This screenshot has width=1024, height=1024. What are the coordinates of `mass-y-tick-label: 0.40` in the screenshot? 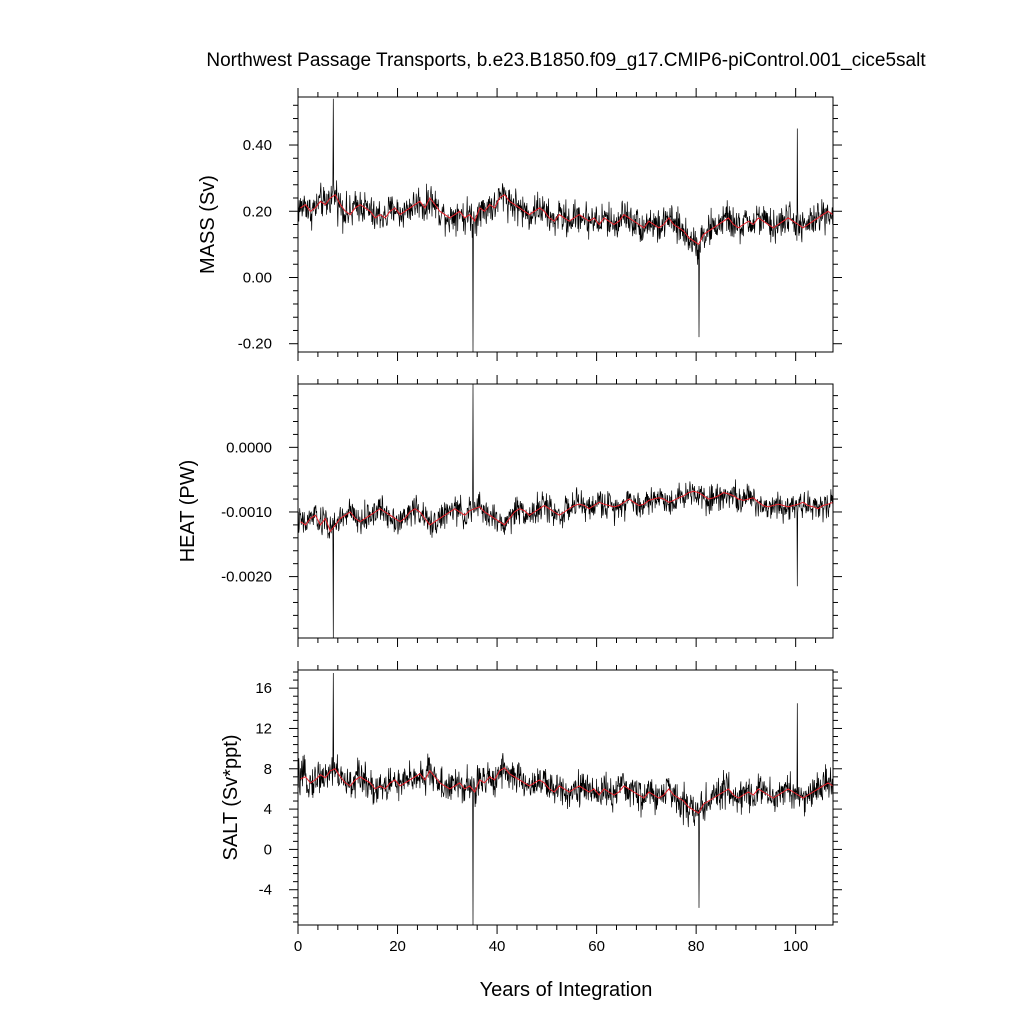 It's located at (257, 145).